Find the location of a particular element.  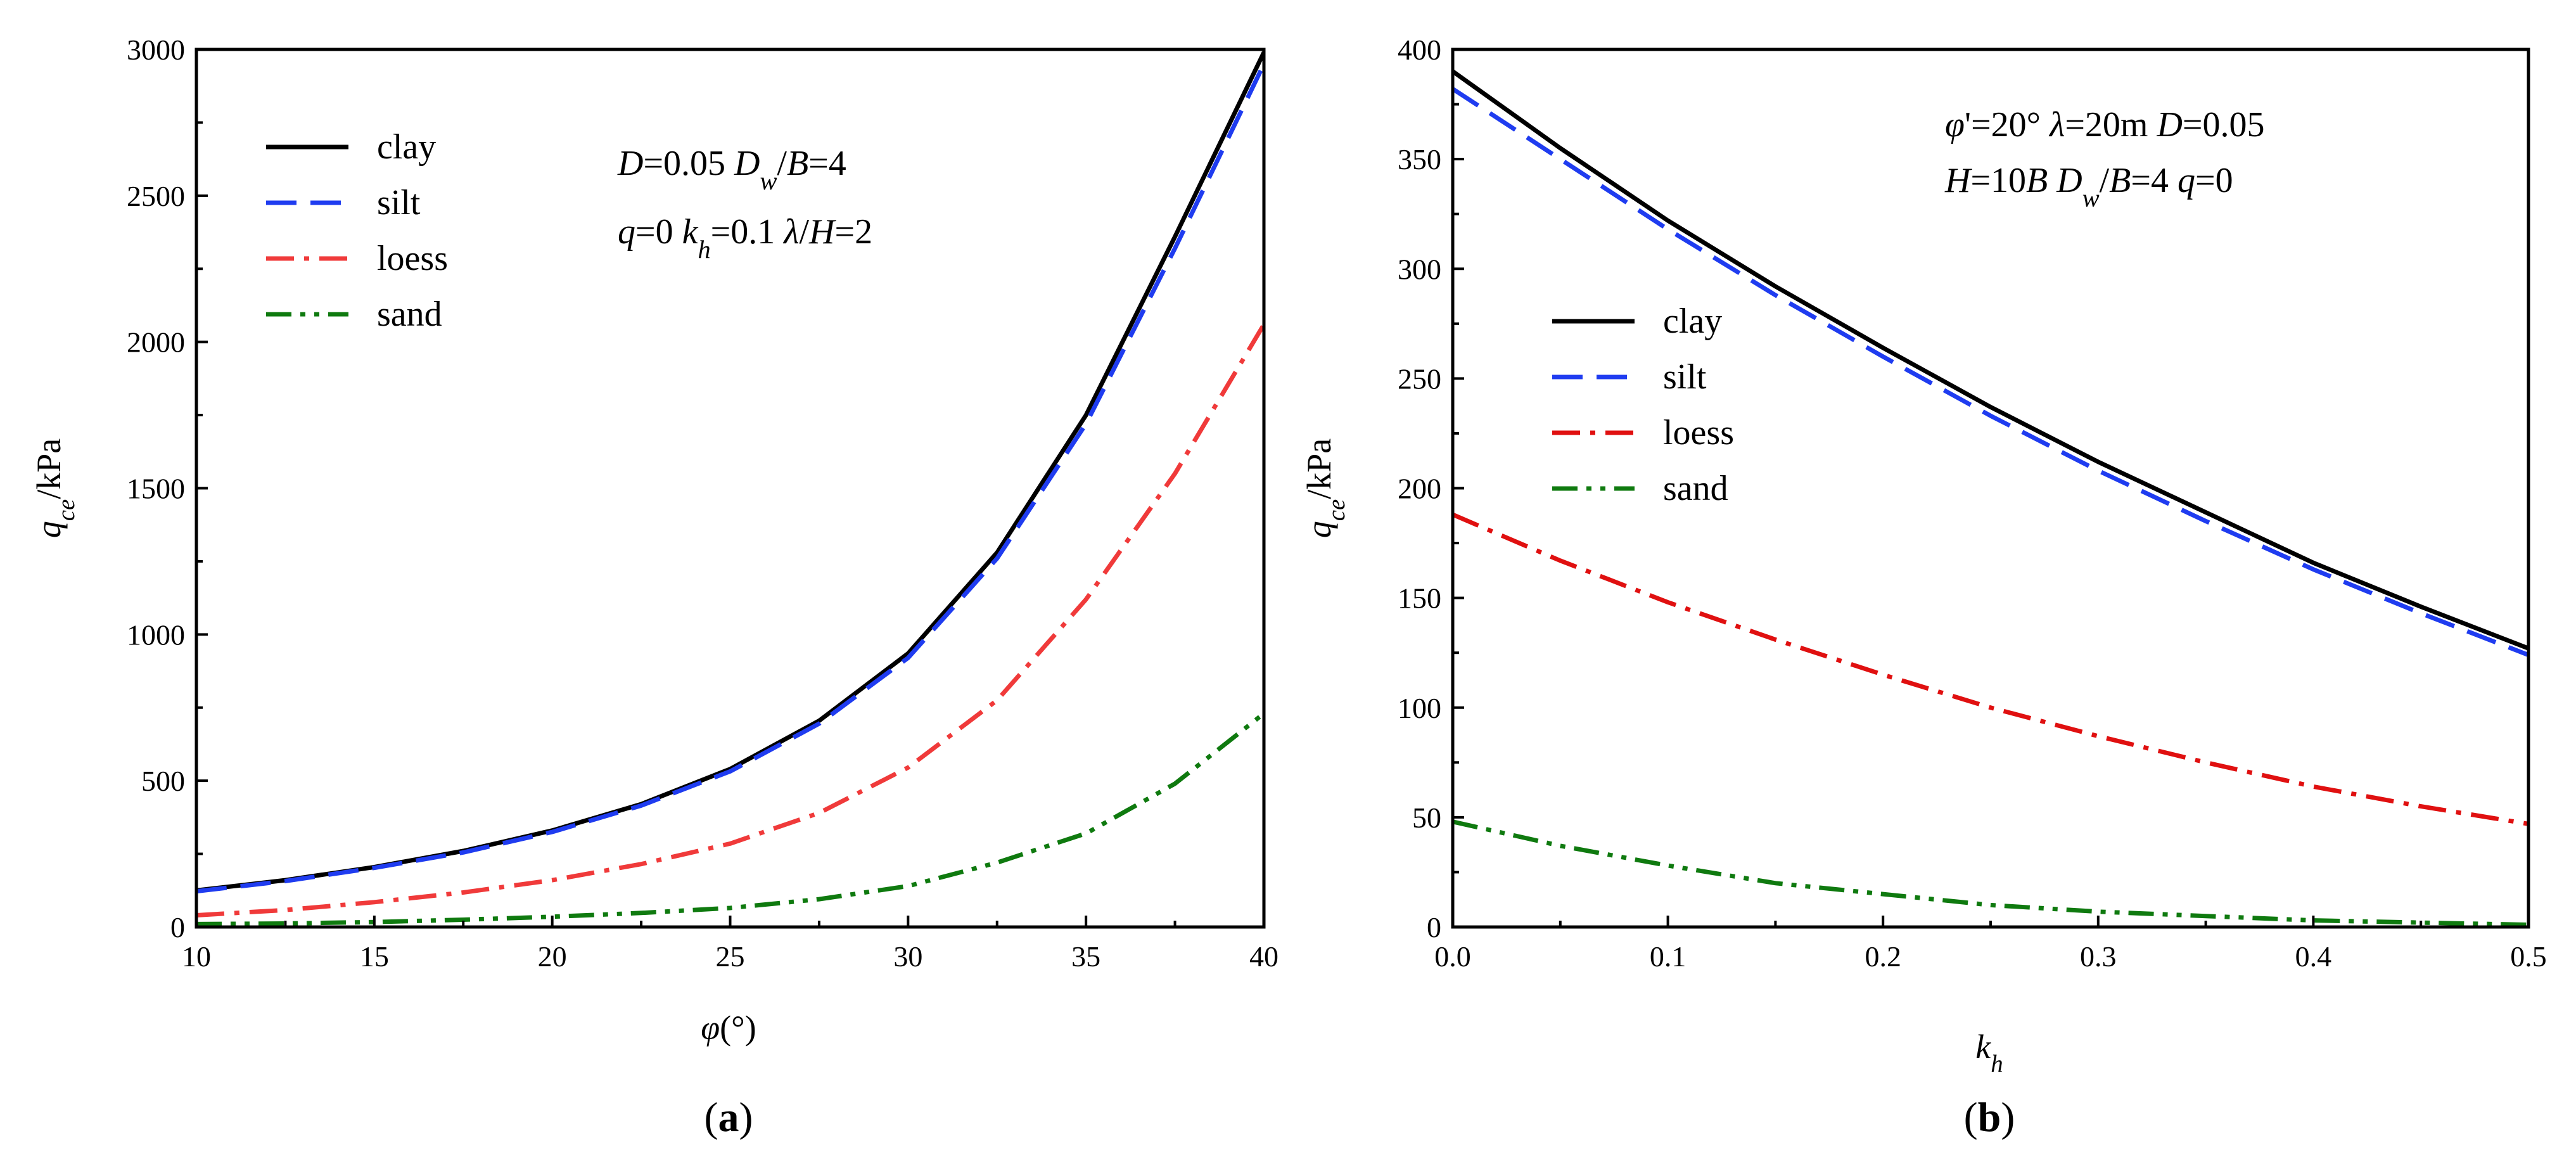

x-tick-label: 35 is located at coordinates (1085, 956).